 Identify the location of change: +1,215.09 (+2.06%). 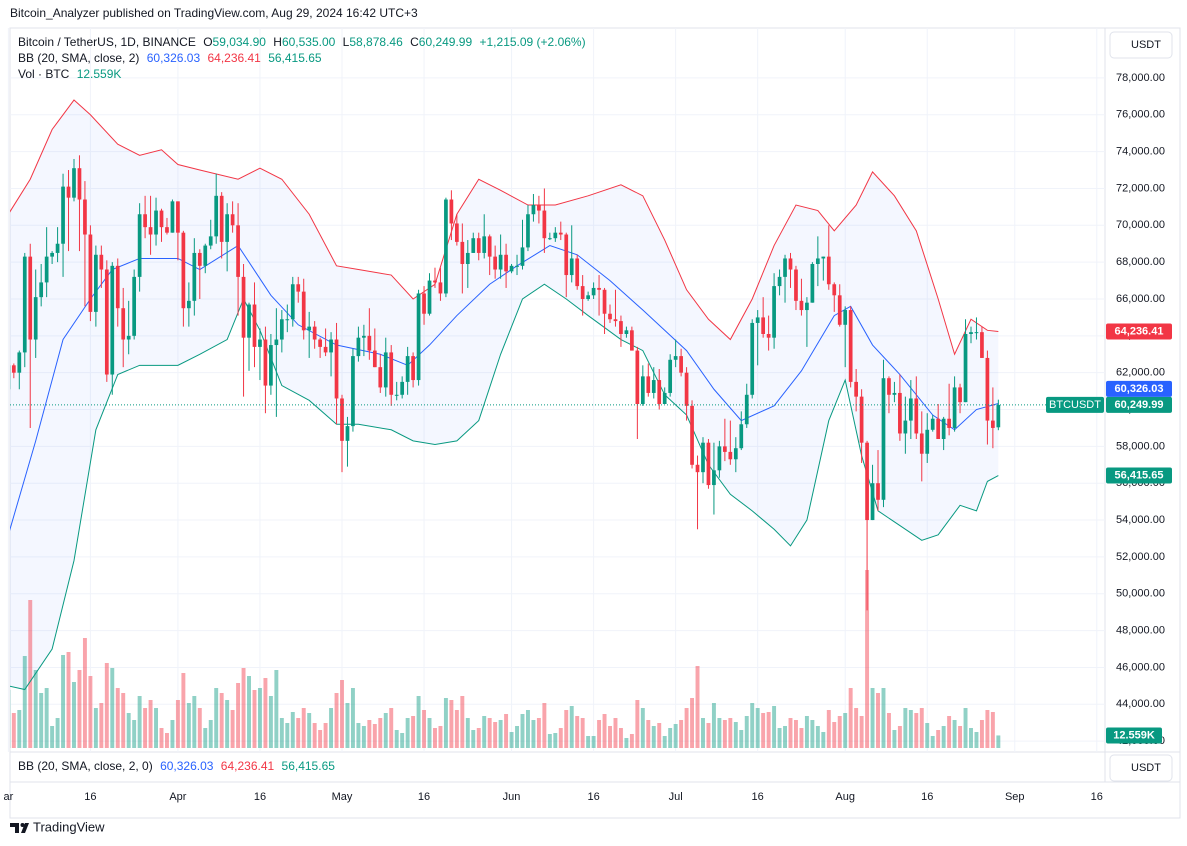
(532, 42).